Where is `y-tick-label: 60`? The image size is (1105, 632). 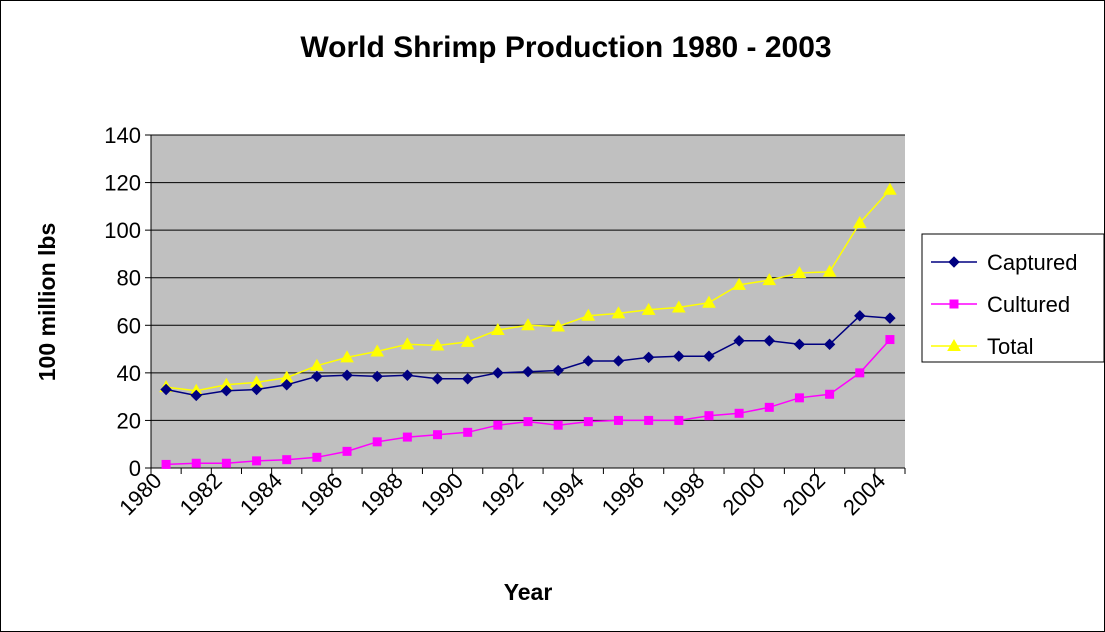
y-tick-label: 60 is located at coordinates (129, 325).